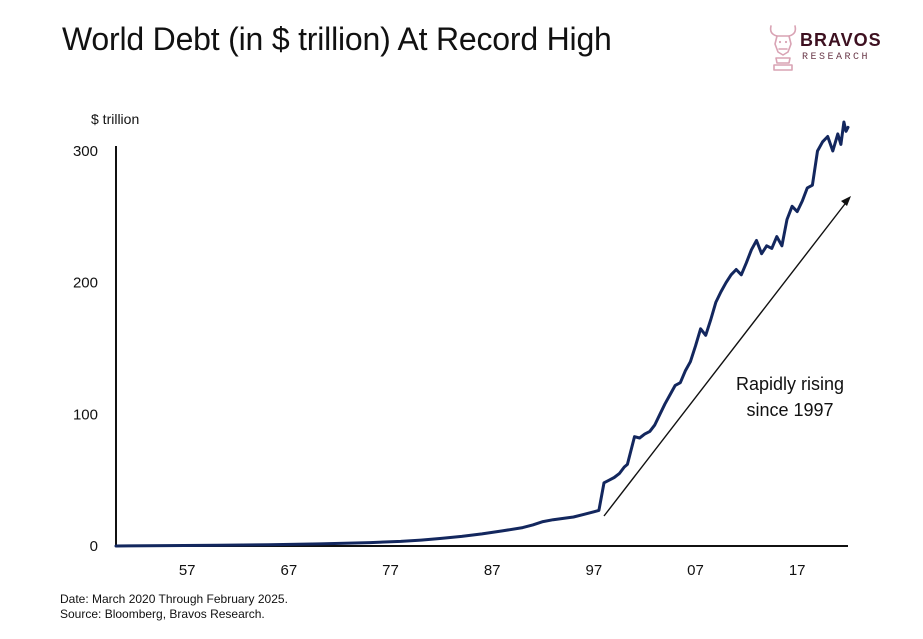 This screenshot has width=923, height=639. What do you see at coordinates (85, 349) in the screenshot?
I see `y-tick-labels: 0 100 200 300` at bounding box center [85, 349].